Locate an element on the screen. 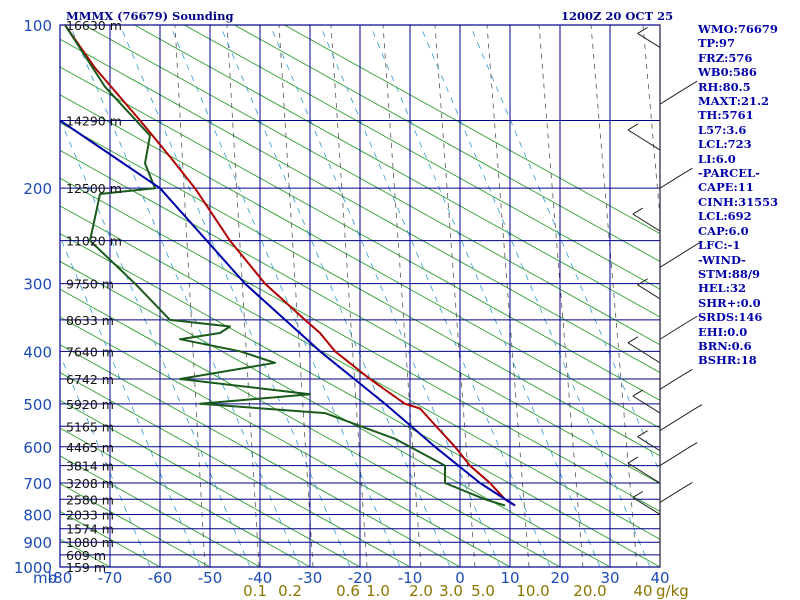 Image resolution: width=800 pixels, height=600 pixels. index-readout: LFC:-1 is located at coordinates (719, 245).